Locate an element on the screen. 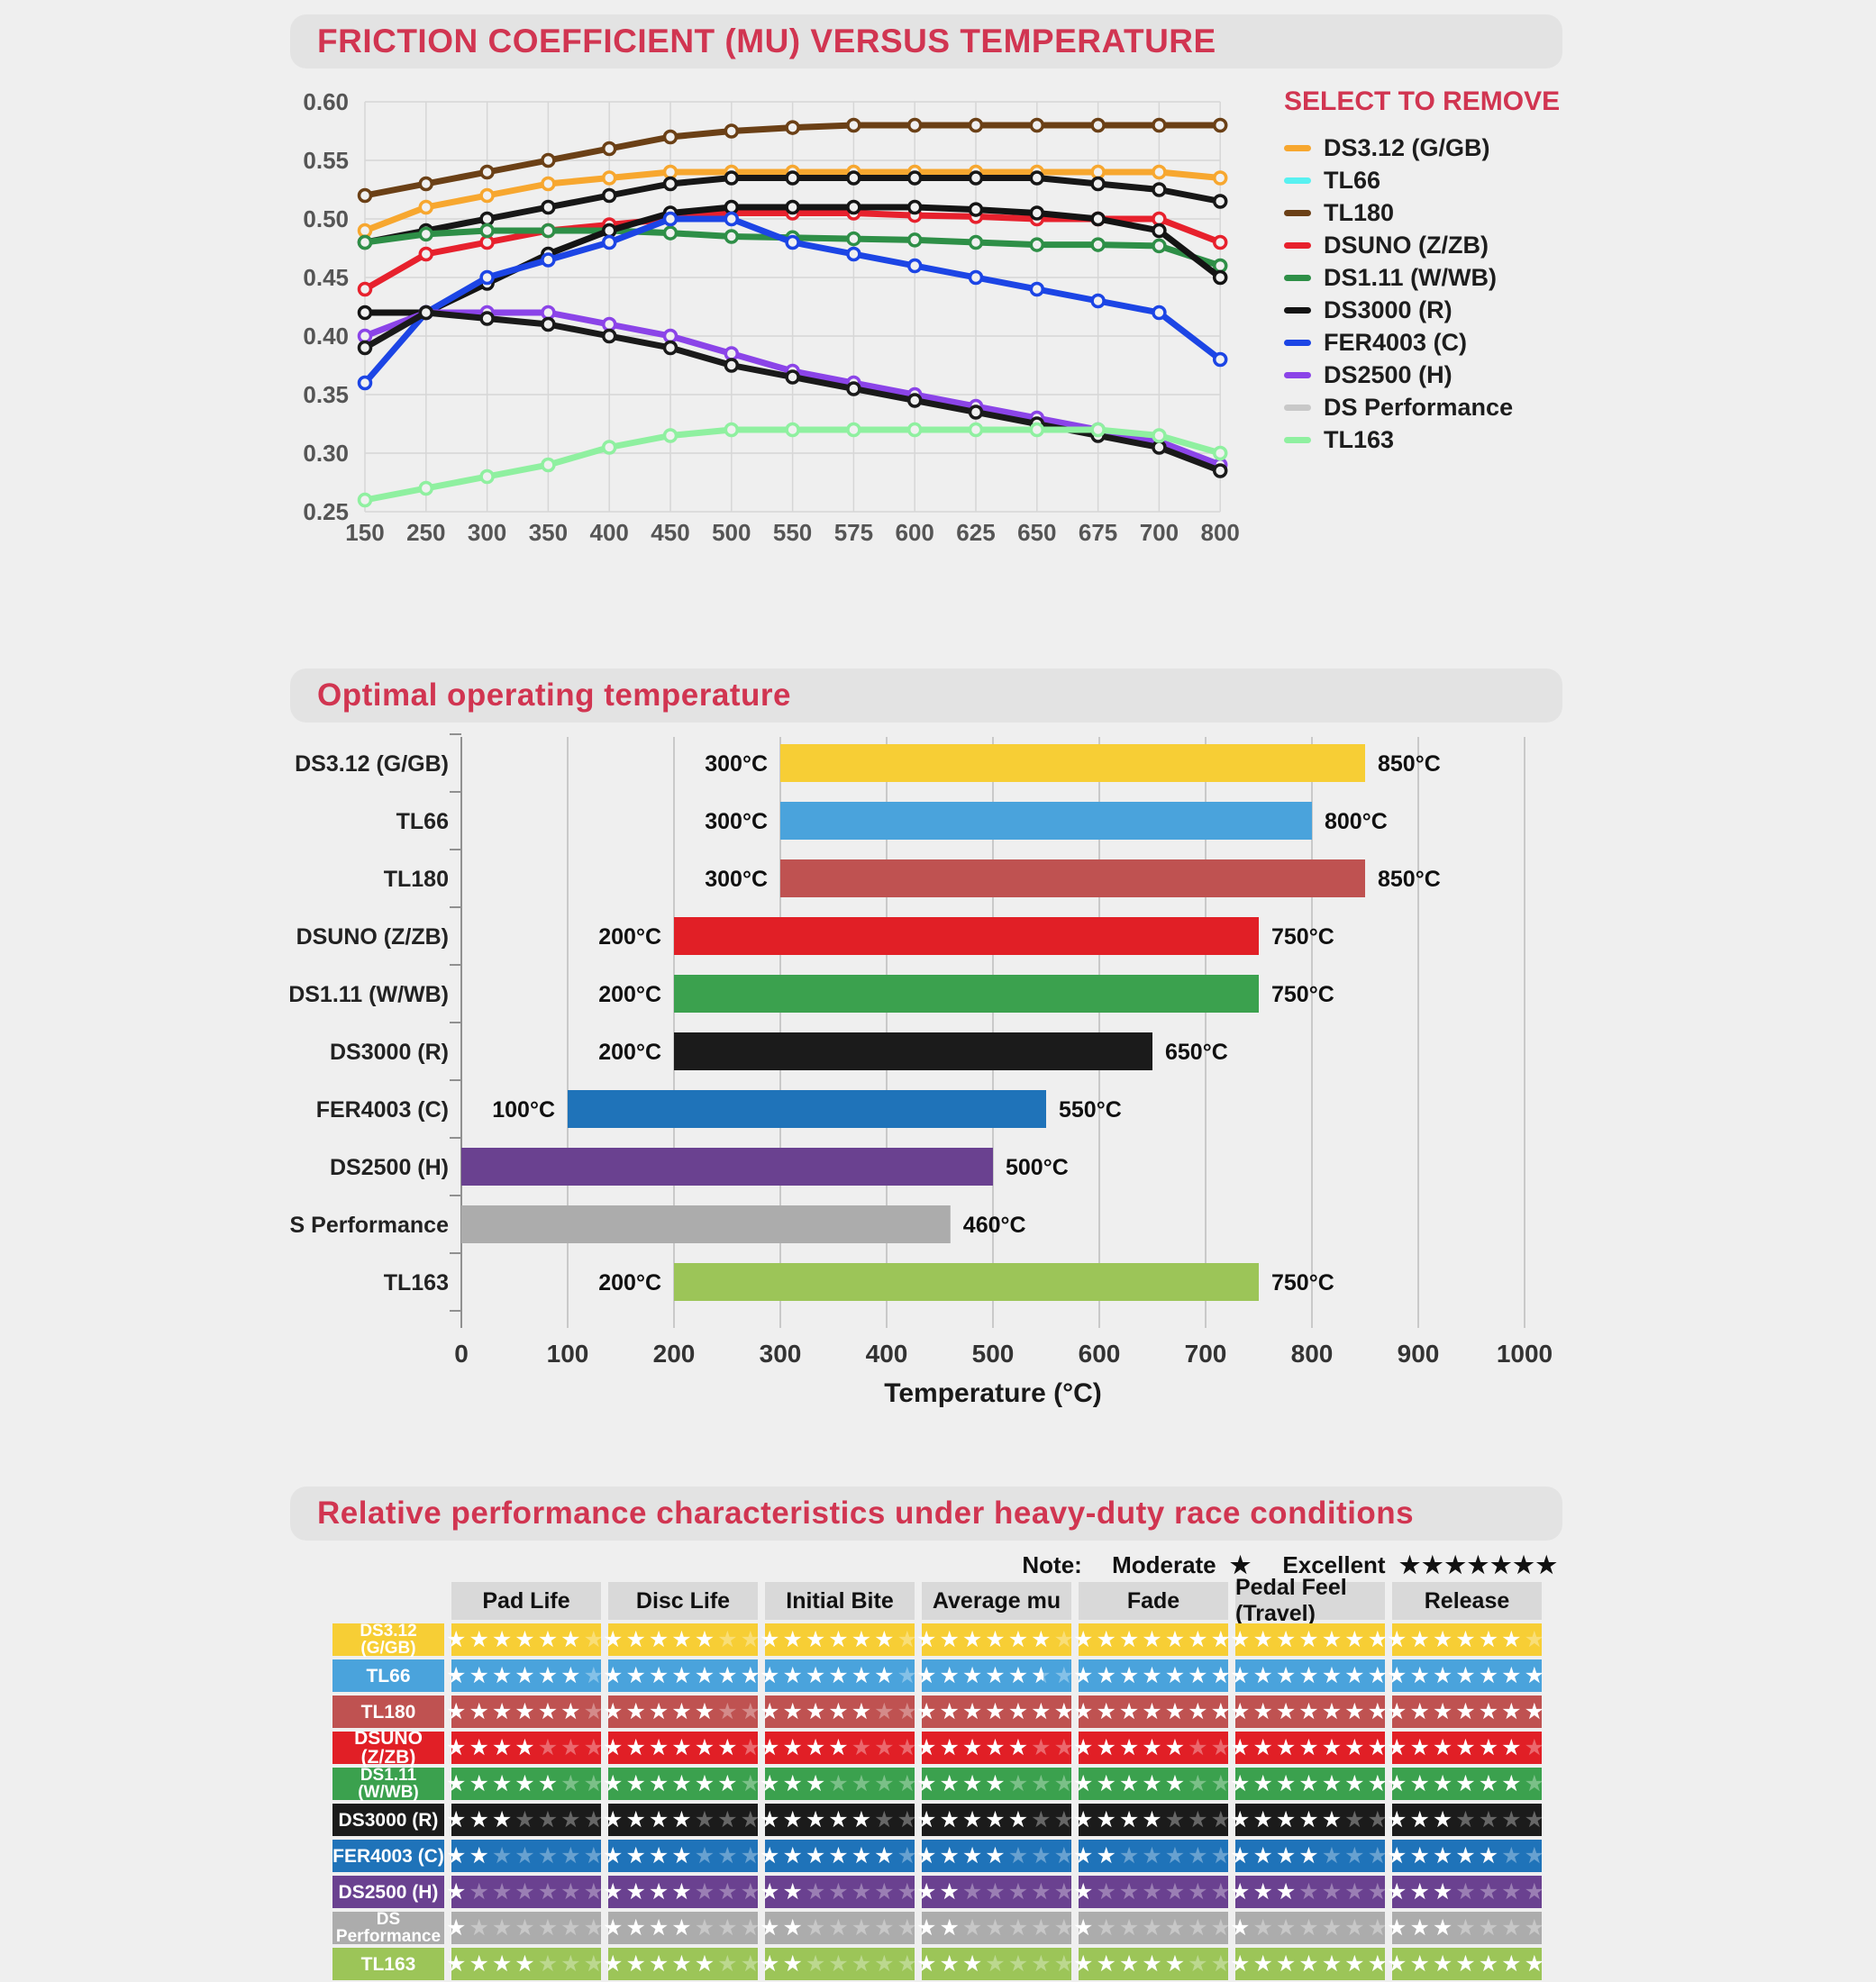  bar-start-label-tl163: 200°C is located at coordinates (630, 1283).